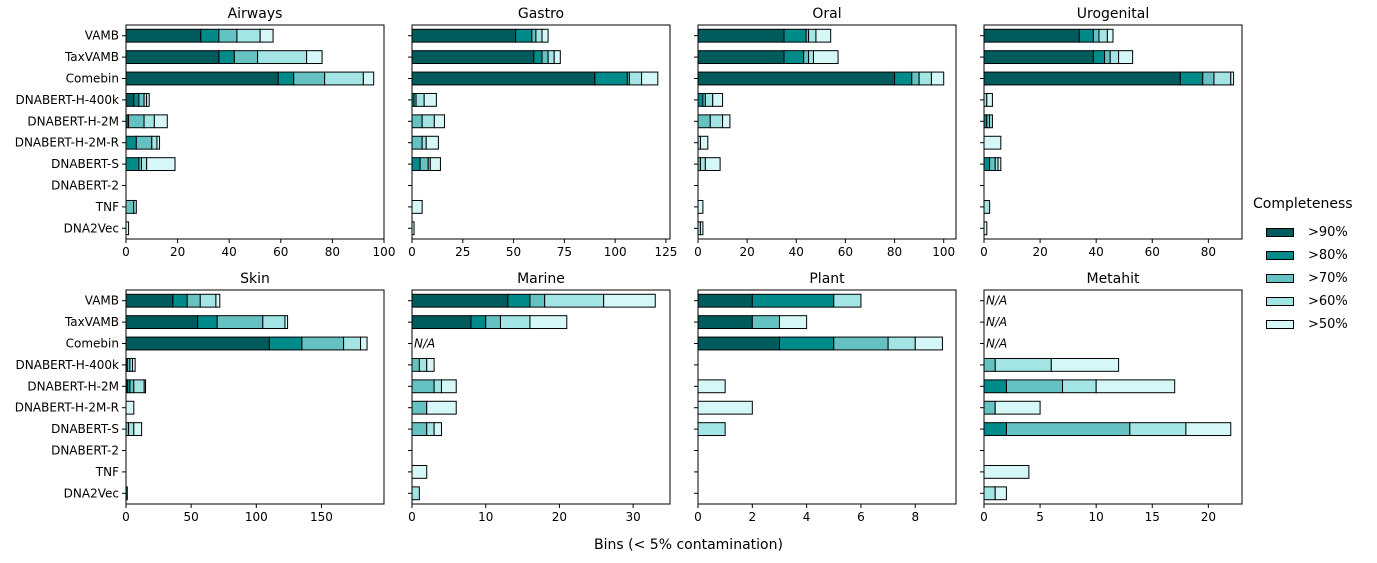 Image resolution: width=1377 pixels, height=563 pixels. Describe the element at coordinates (191, 517) in the screenshot. I see `x-tick-label: 50` at that location.